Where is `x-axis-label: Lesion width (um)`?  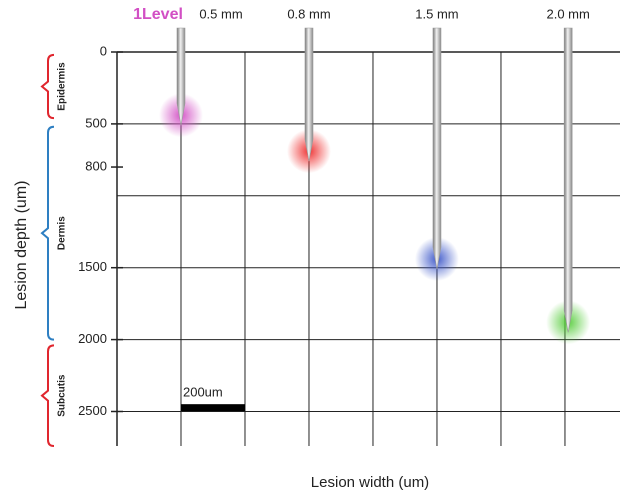 x-axis-label: Lesion width (um) is located at coordinates (370, 482).